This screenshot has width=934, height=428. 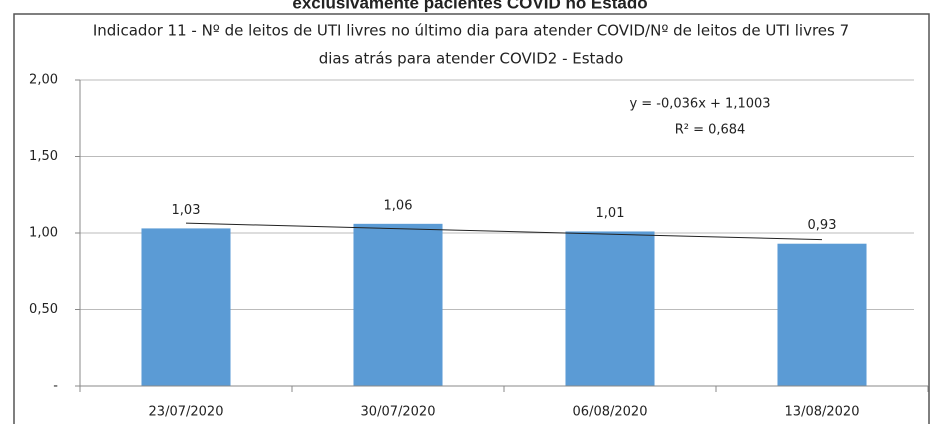 I want to click on x-tick-label: 23/07/2020, so click(x=186, y=412).